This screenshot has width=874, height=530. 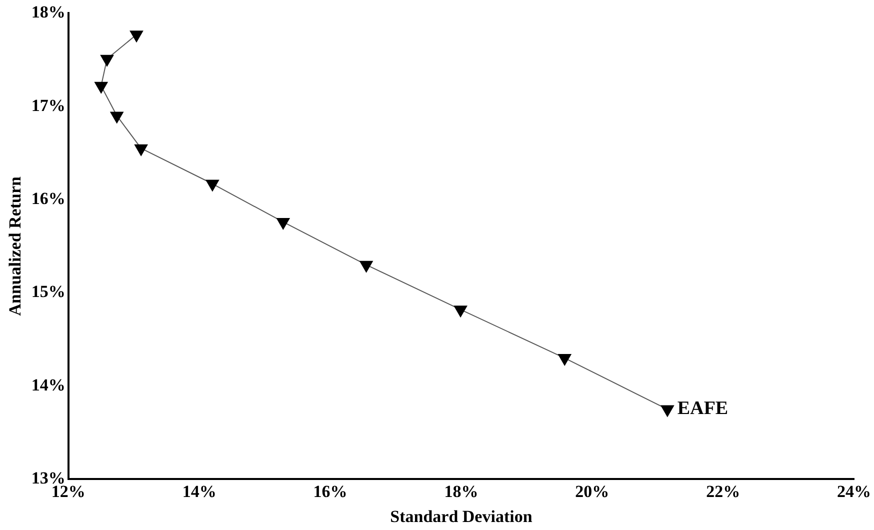 I want to click on y-tick-label: 16%, so click(x=48, y=198).